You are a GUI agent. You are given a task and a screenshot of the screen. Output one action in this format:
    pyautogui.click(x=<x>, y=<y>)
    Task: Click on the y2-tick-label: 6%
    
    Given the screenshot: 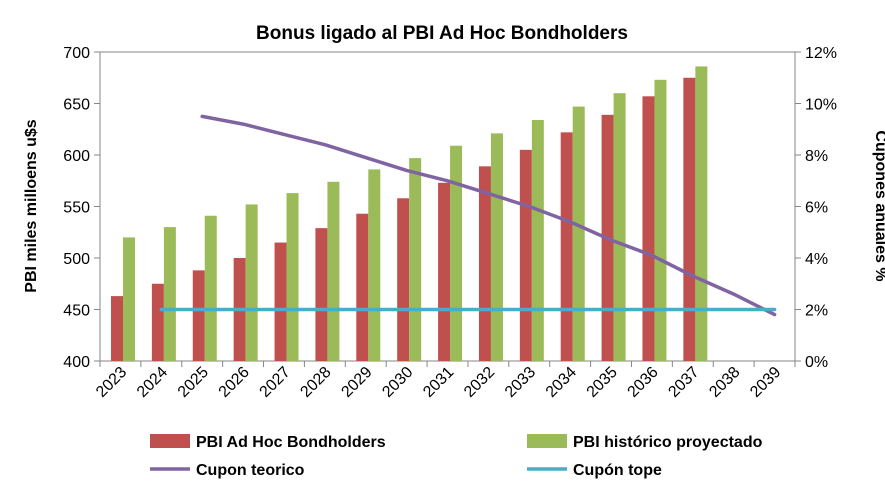 What is the action you would take?
    pyautogui.click(x=816, y=208)
    